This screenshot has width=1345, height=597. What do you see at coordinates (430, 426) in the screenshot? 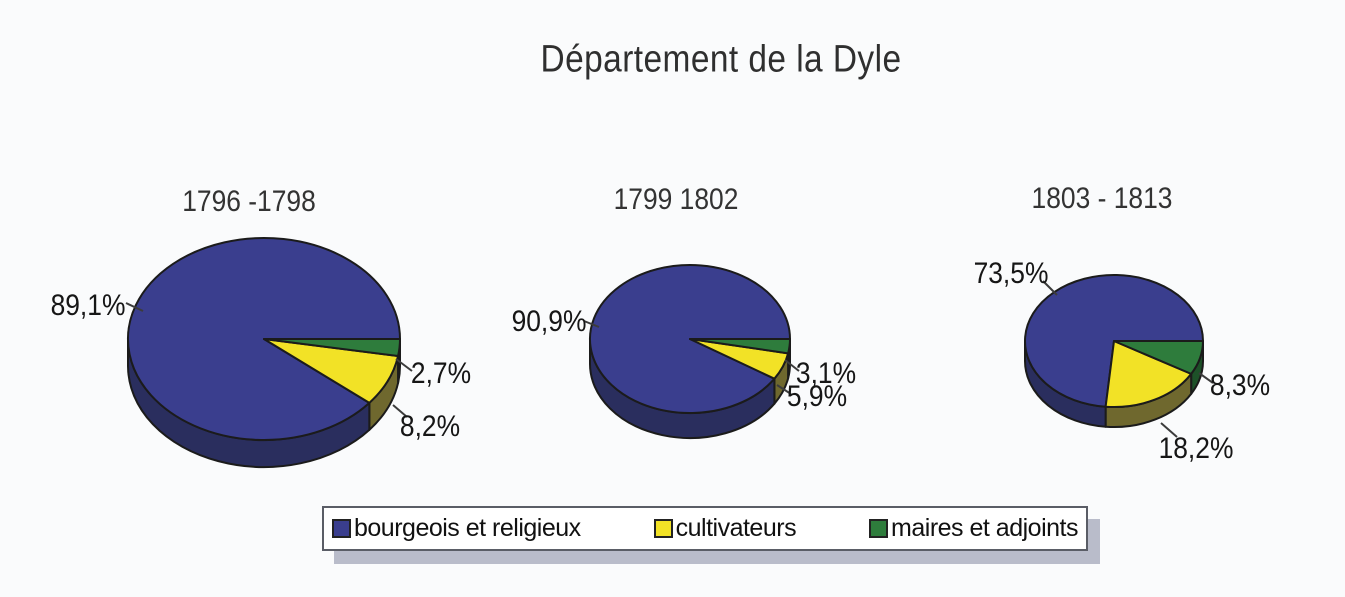
I see `pie1-cultivateurs-value: 8,2%` at bounding box center [430, 426].